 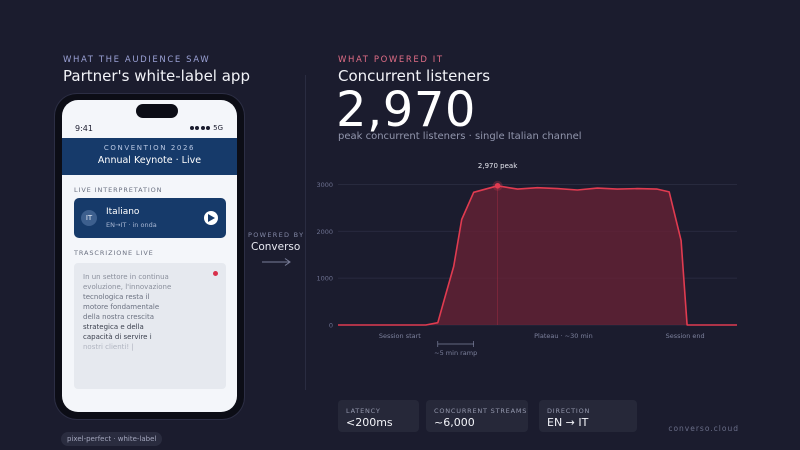 I want to click on transcript-line: tecnologica resta il, so click(x=116, y=297).